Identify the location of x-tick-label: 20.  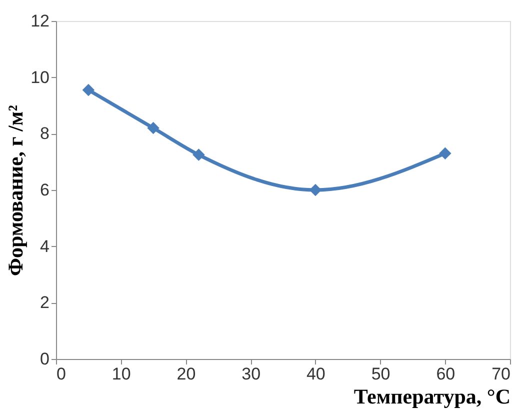
(186, 374).